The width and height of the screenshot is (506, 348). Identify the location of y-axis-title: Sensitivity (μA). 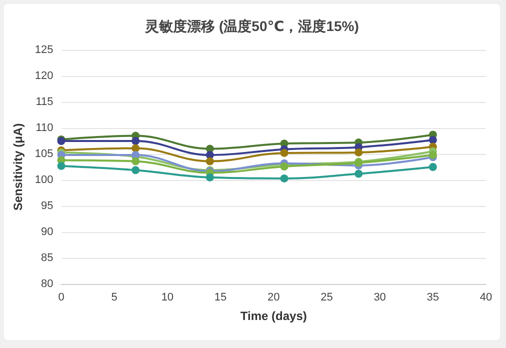
(18, 167).